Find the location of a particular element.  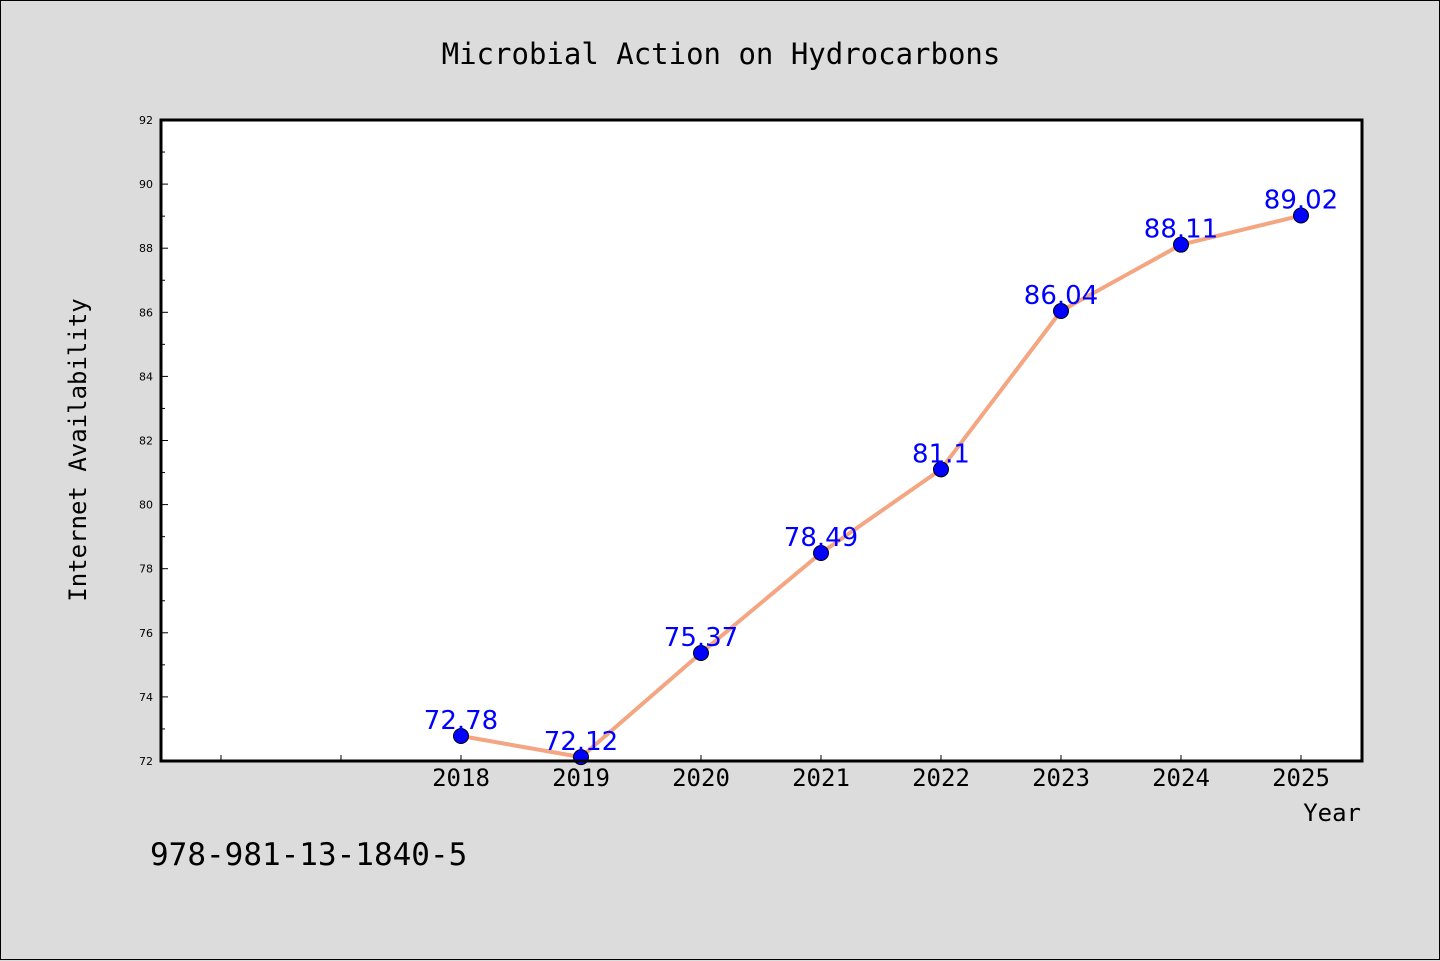

y-tick-label: 72 is located at coordinates (146, 761).